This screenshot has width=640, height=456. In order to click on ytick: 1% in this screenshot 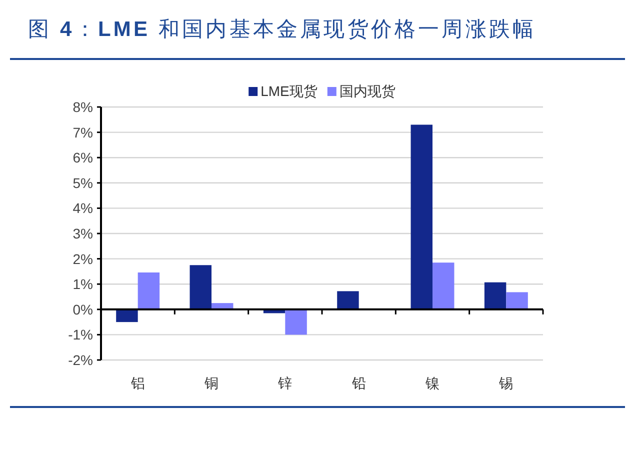, I will do `click(82, 284)`.